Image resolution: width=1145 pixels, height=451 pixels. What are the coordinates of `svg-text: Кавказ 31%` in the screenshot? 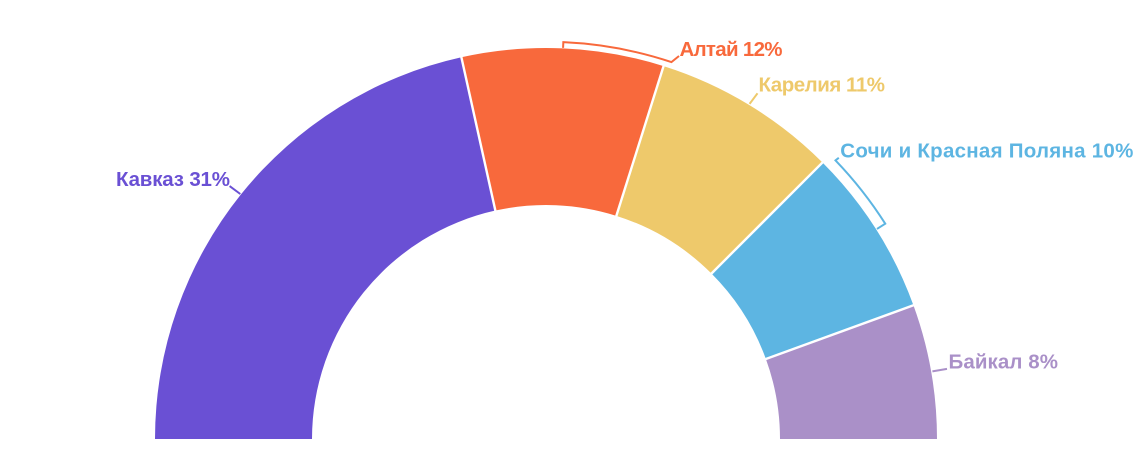 It's located at (173, 179).